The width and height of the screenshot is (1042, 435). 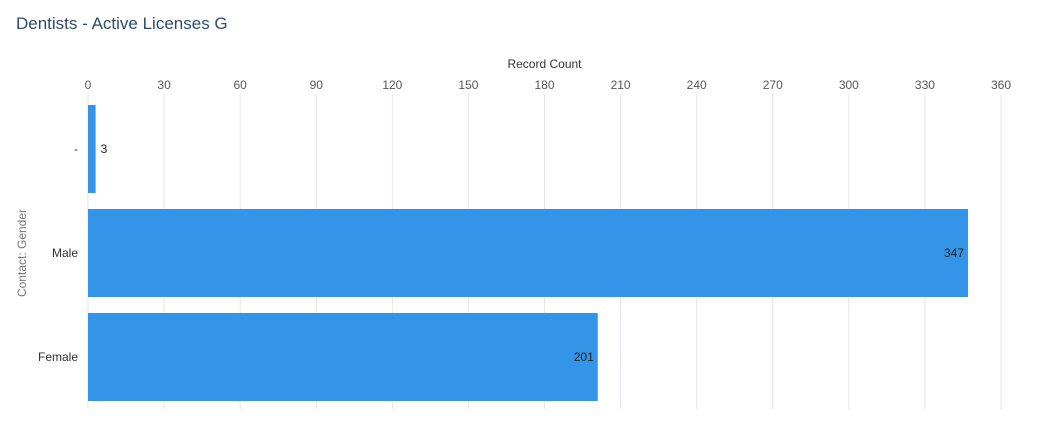 What do you see at coordinates (92, 149) in the screenshot?
I see `bar-unknown` at bounding box center [92, 149].